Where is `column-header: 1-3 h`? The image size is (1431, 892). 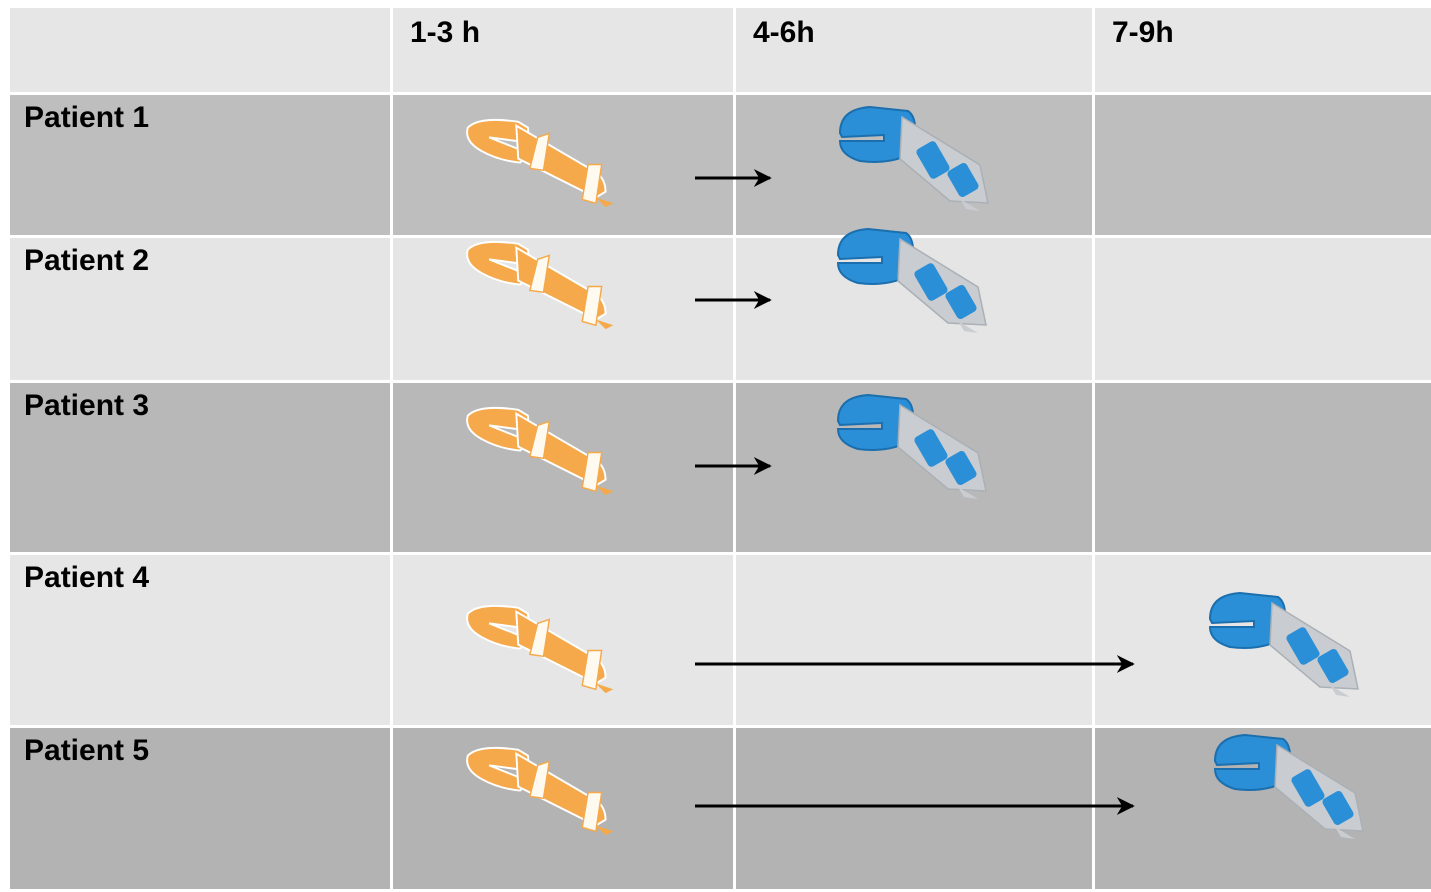 column-header: 1-3 h is located at coordinates (445, 32).